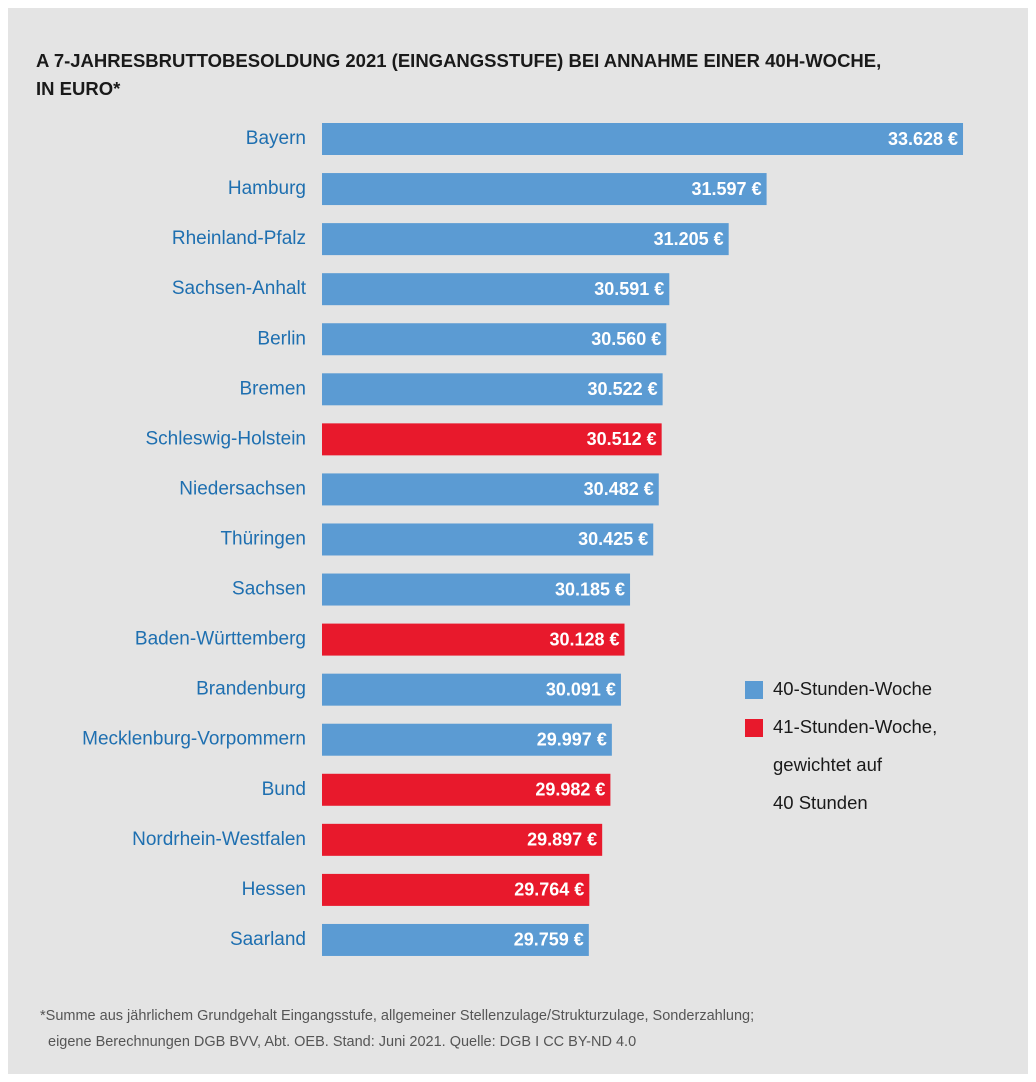 This screenshot has width=1036, height=1082. I want to click on y-tick-label: Rheinland-Pfalz, so click(239, 238).